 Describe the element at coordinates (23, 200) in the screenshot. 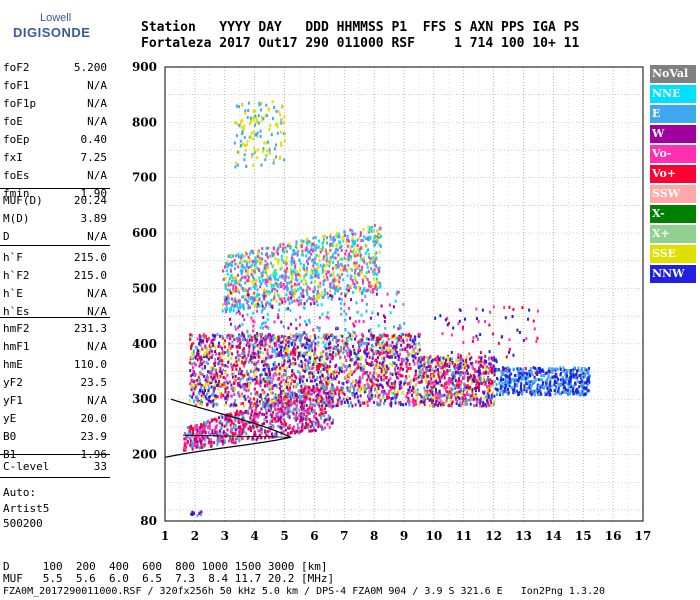

I see `param-key: MUF(D)` at that location.